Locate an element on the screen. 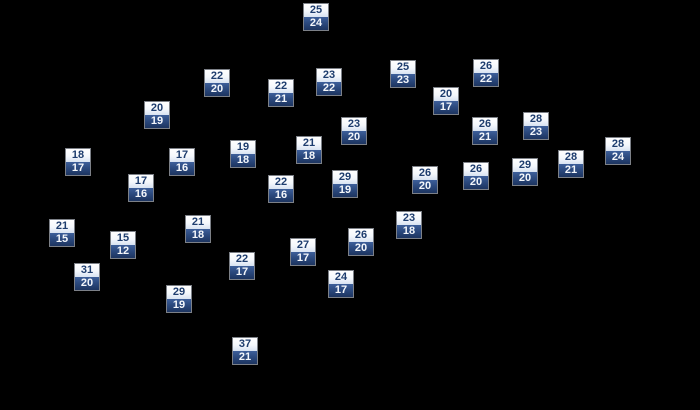 This screenshot has width=700, height=410. temp-marker: 22 17 is located at coordinates (242, 266).